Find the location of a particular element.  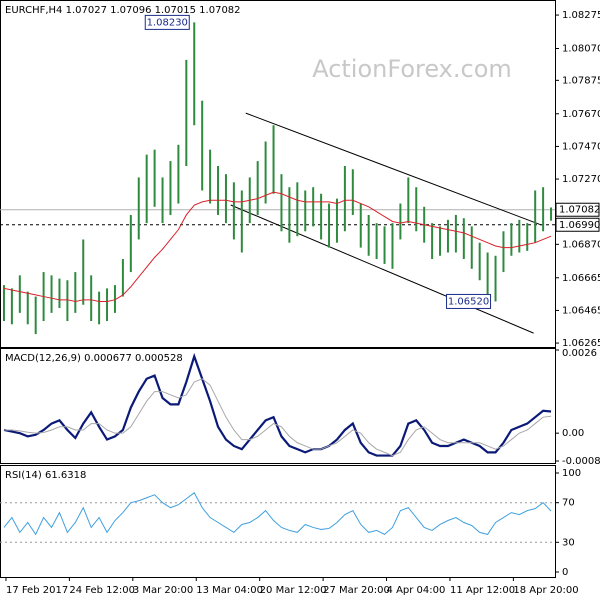

y-tick-label: 1.07270 is located at coordinates (581, 179).